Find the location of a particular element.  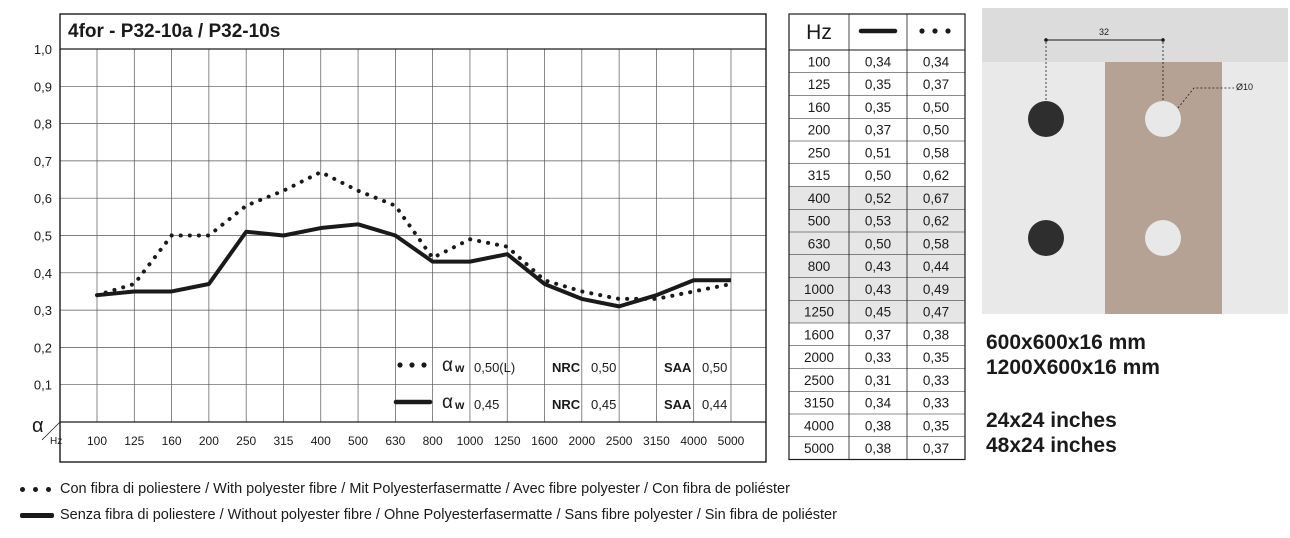

table-frame is located at coordinates (877, 237).